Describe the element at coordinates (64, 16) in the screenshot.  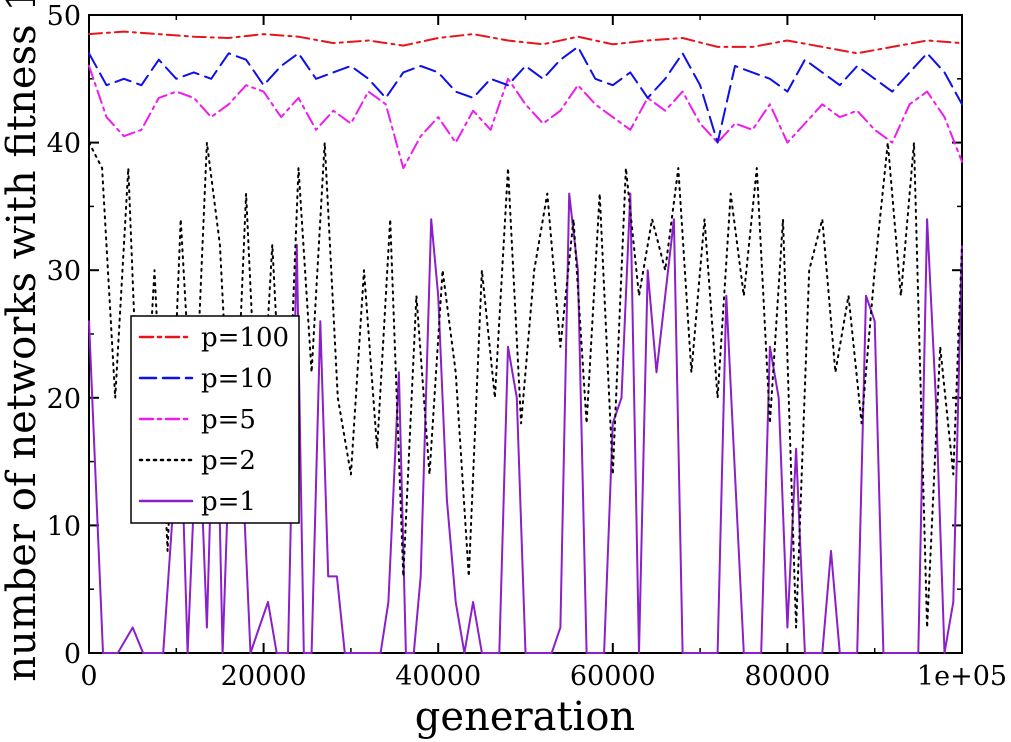
I see `y-tick-label: 50` at that location.